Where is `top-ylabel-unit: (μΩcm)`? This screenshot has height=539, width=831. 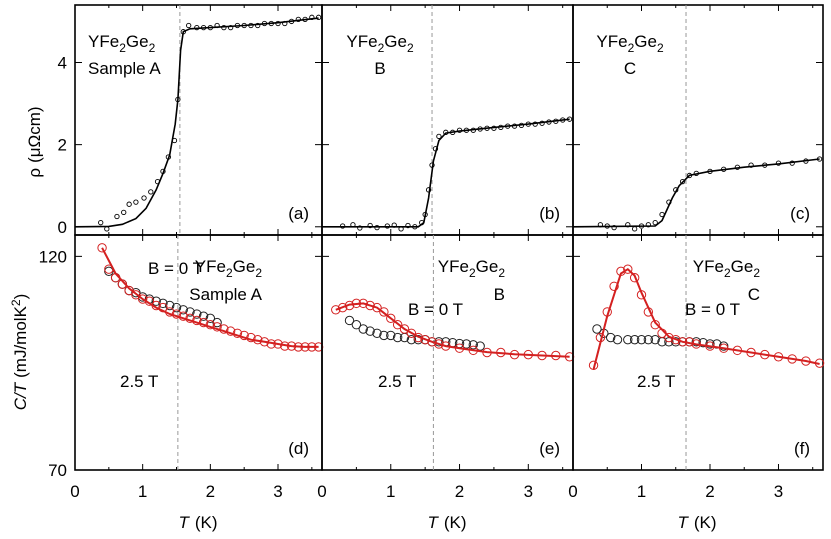 top-ylabel-unit: (μΩcm) is located at coordinates (34, 134).